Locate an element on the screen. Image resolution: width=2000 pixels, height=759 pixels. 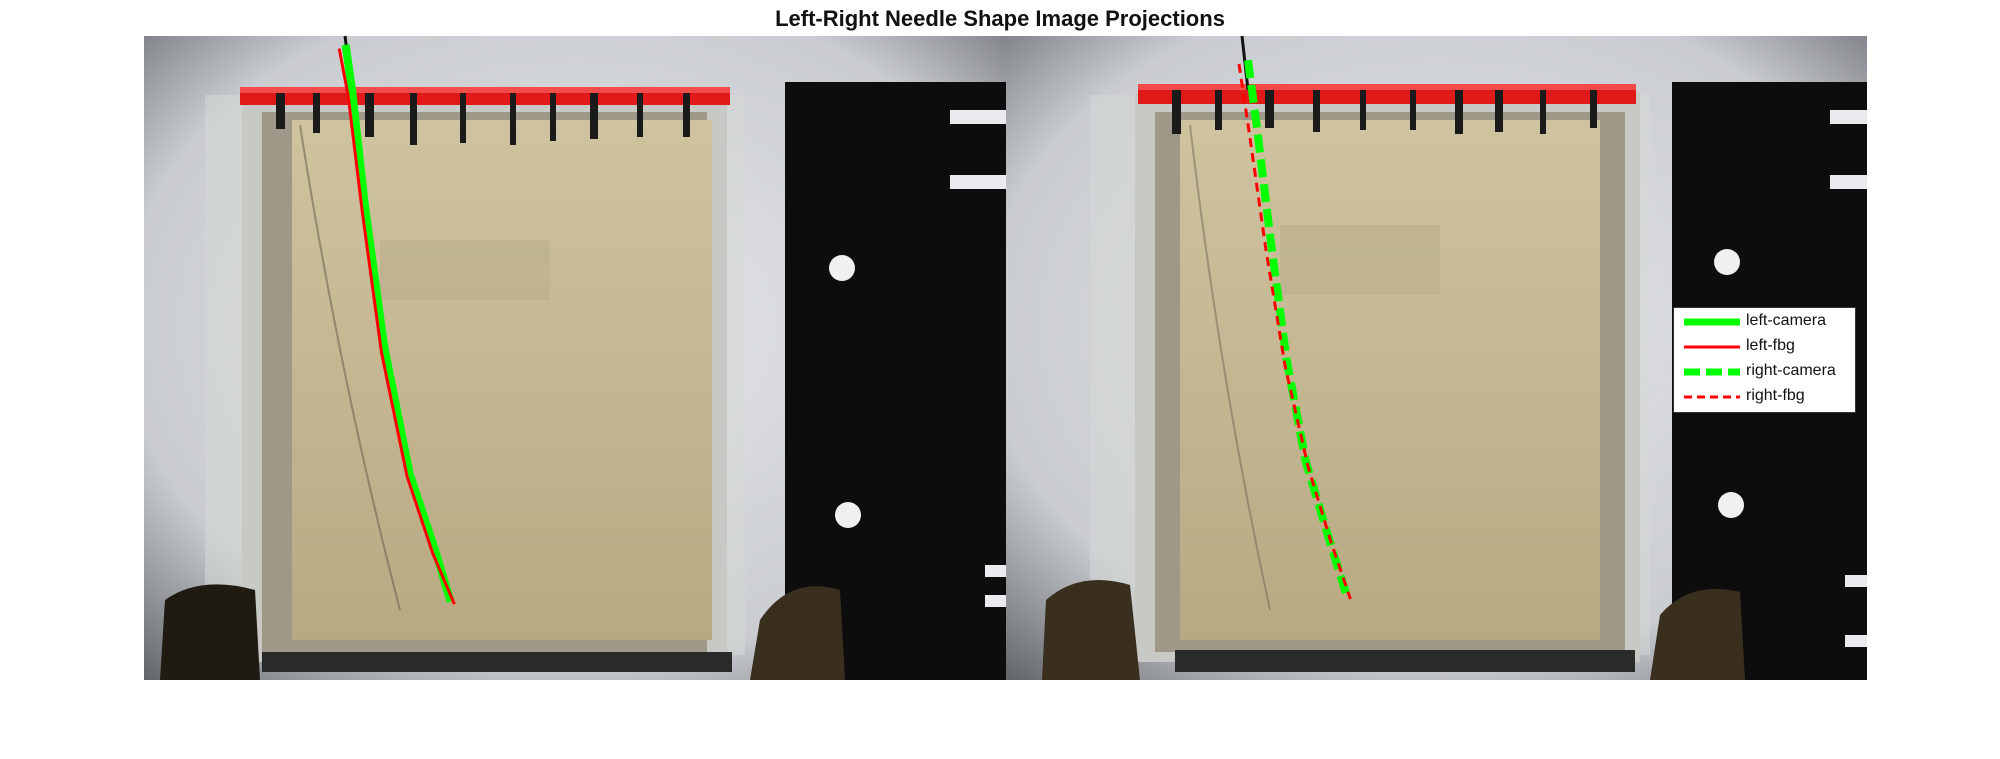
legend-swatch-right-fbg is located at coordinates (1712, 397).